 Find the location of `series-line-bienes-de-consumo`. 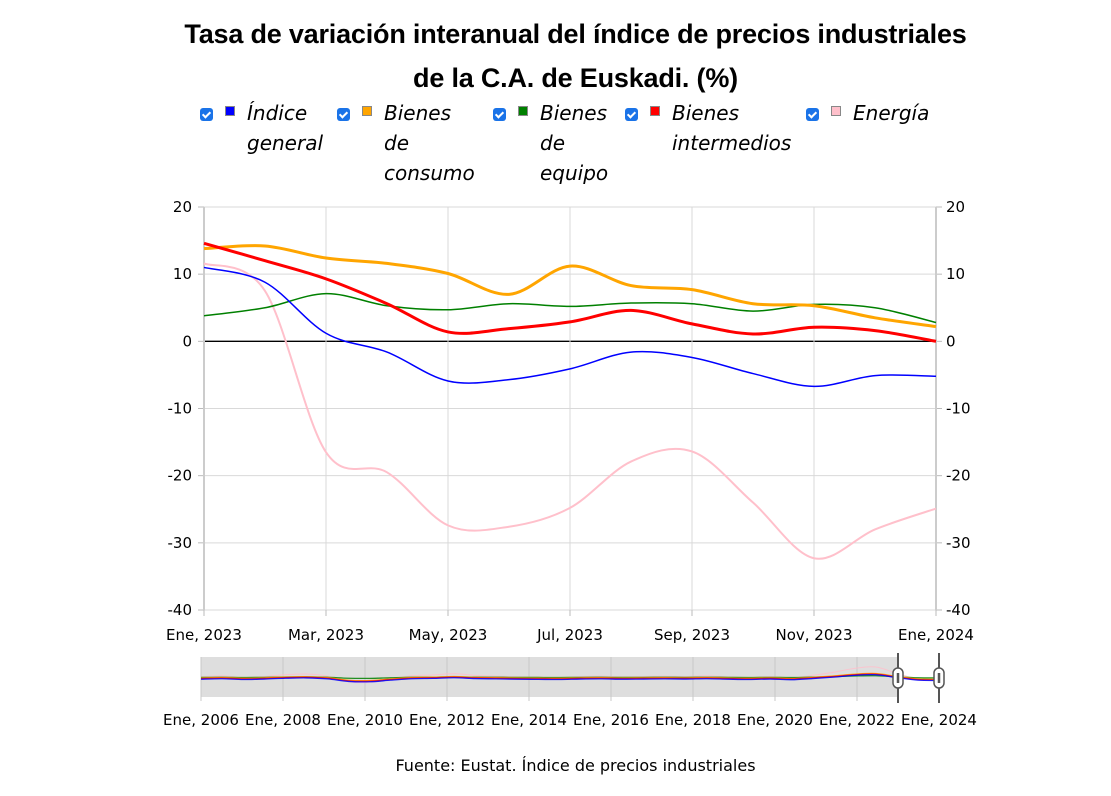

series-line-bienes-de-consumo is located at coordinates (570, 286).